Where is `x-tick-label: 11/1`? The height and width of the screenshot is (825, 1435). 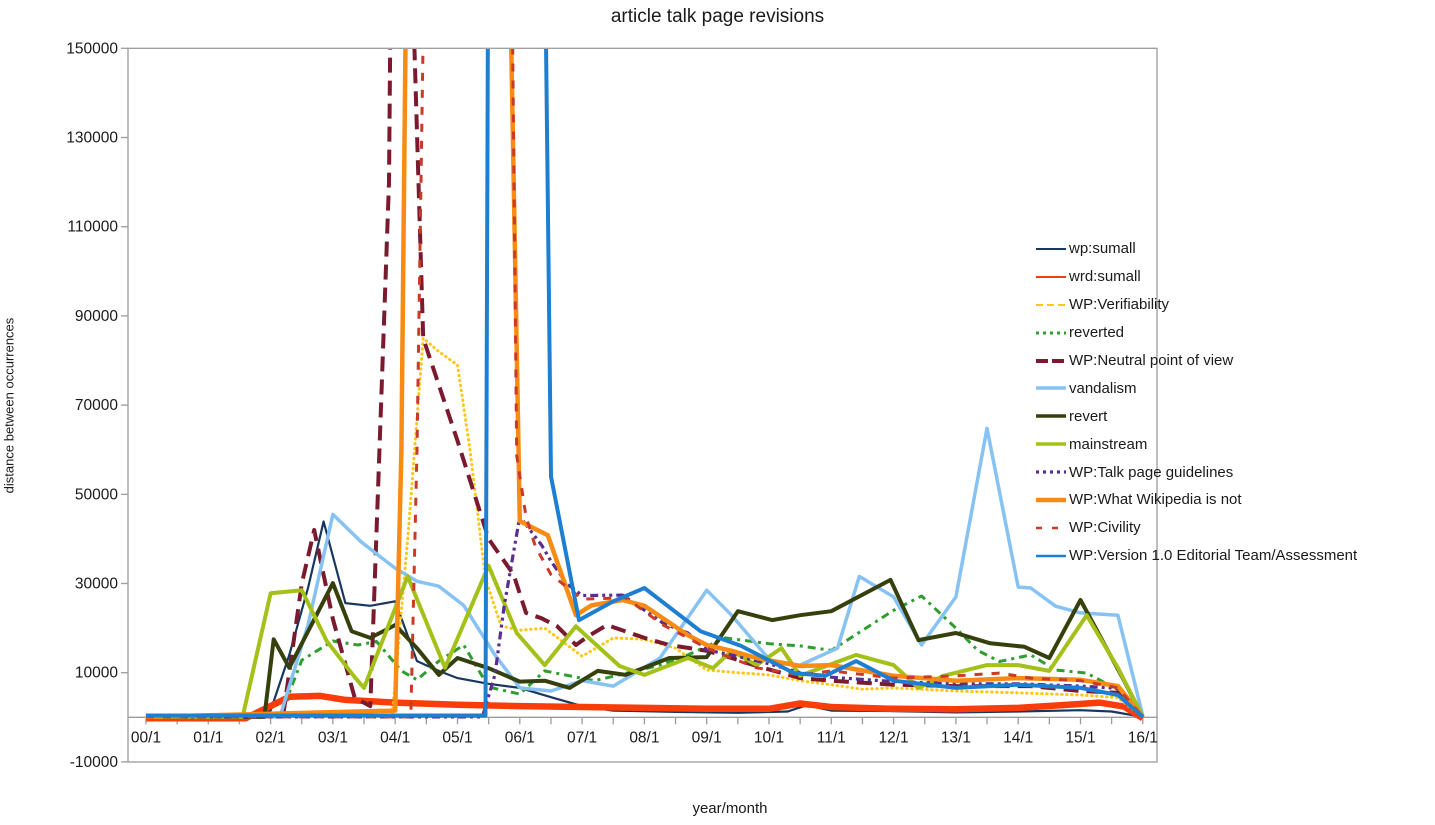
x-tick-label: 11/1 is located at coordinates (831, 737).